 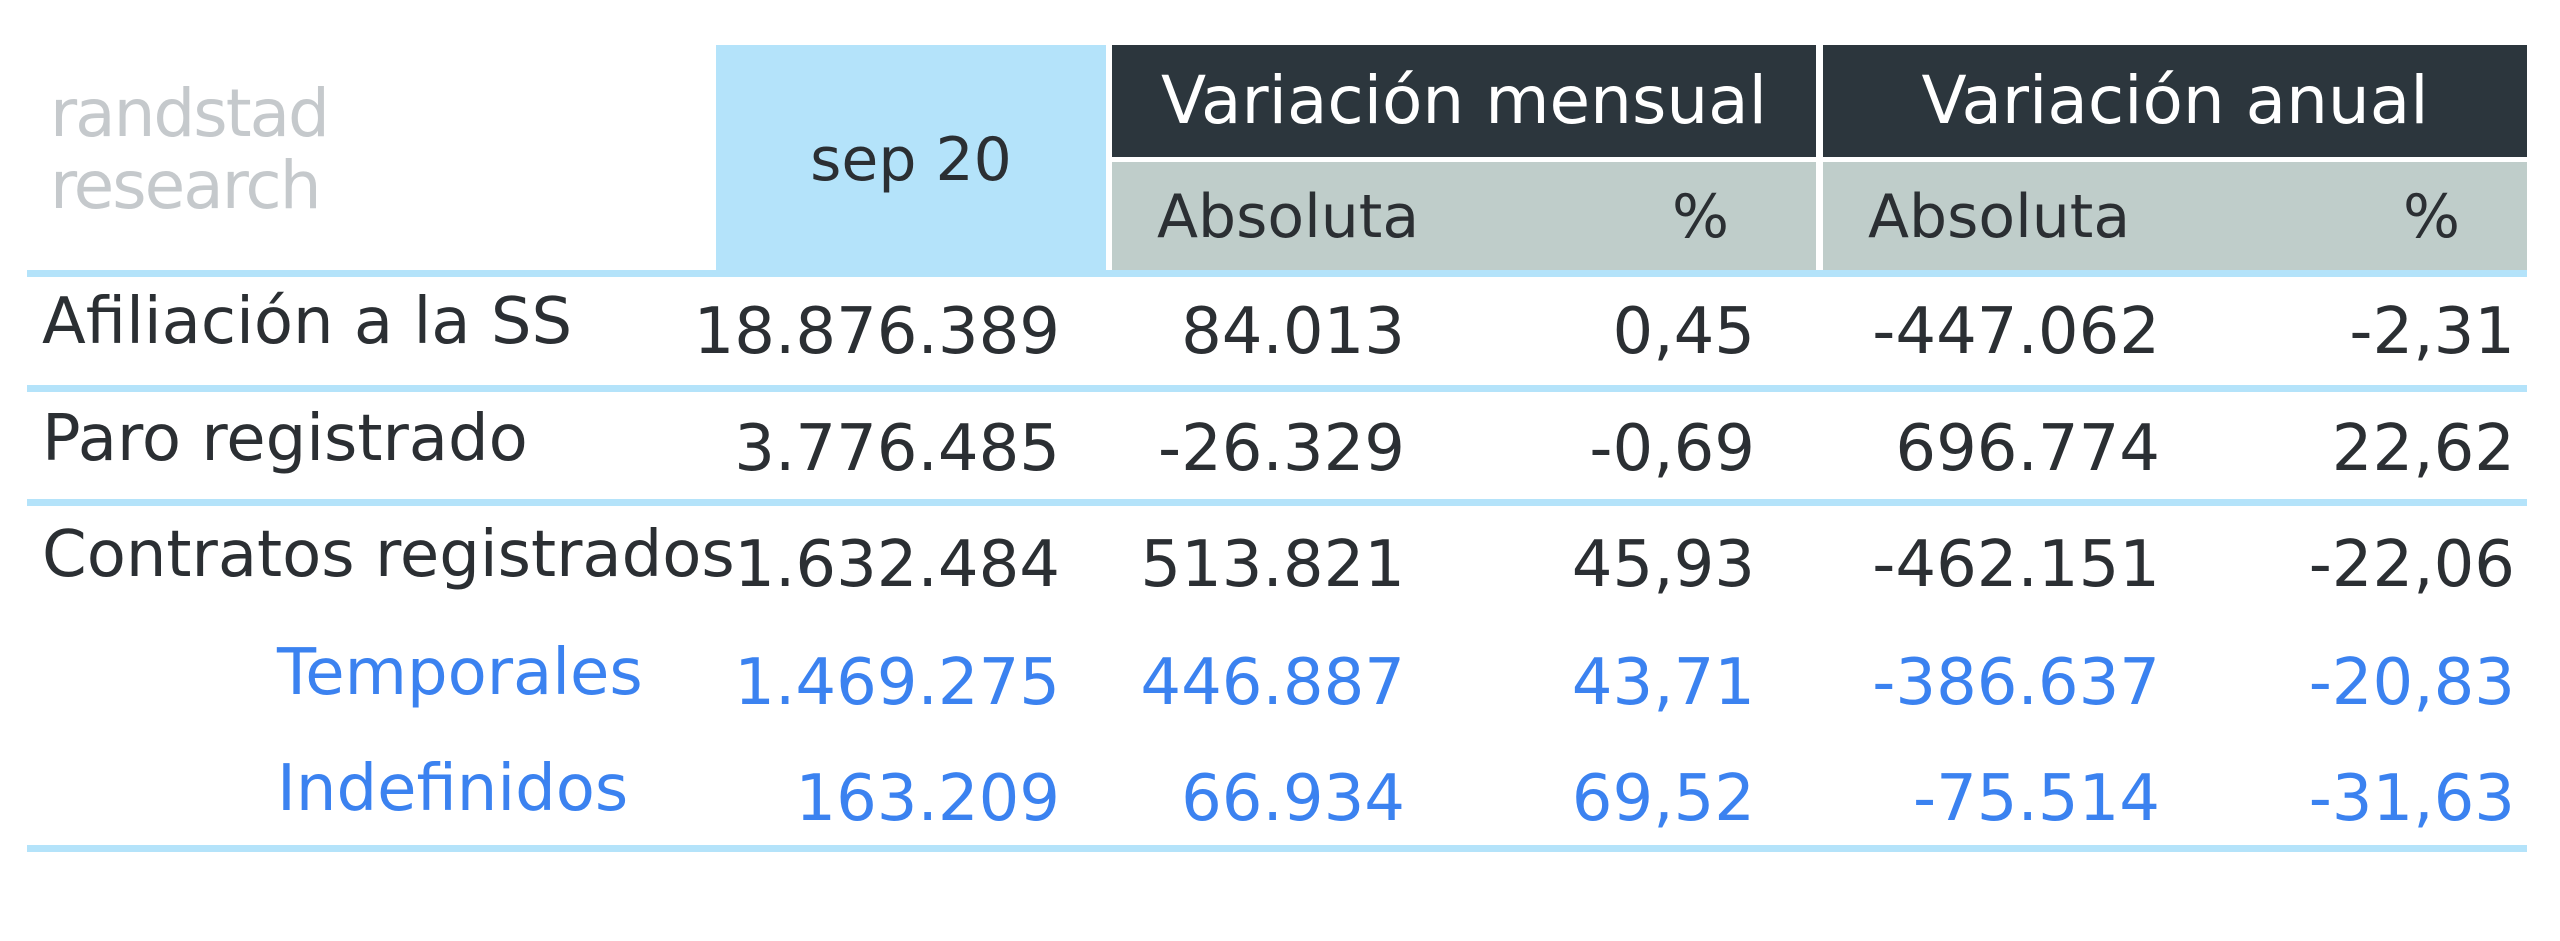 I want to click on group-header-annual: Variación anual, so click(x=2175, y=101).